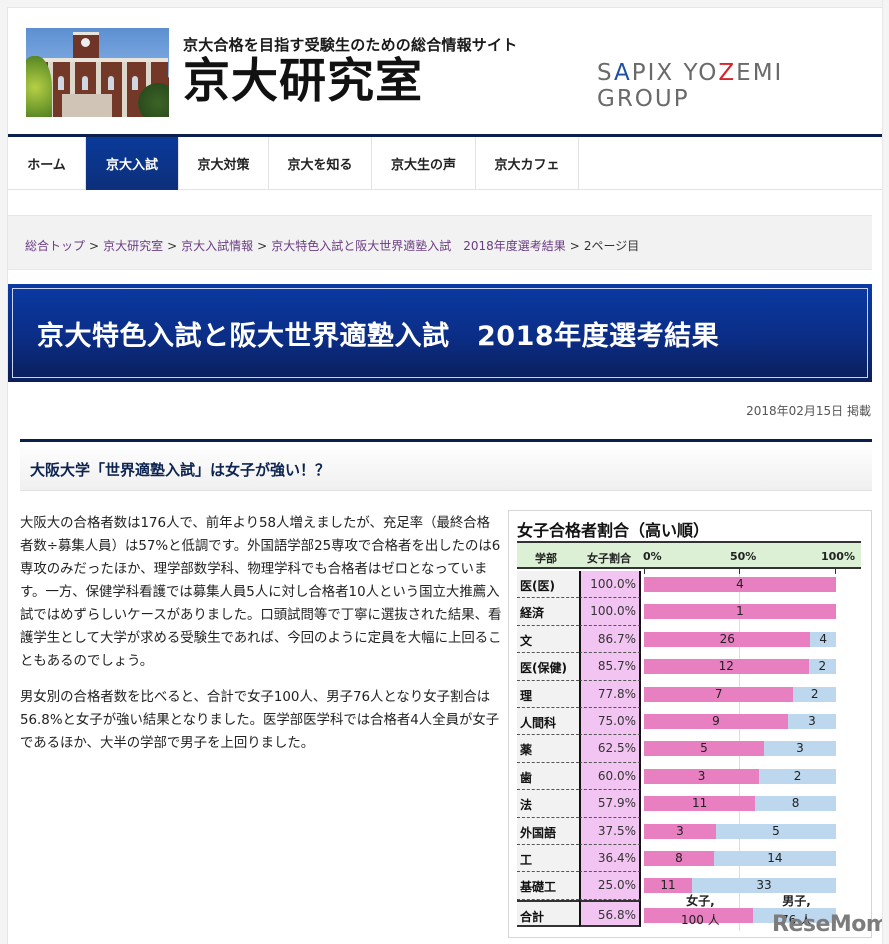  Describe the element at coordinates (796, 911) in the screenshot. I see `total-male-label: 男子, 76 人` at that location.